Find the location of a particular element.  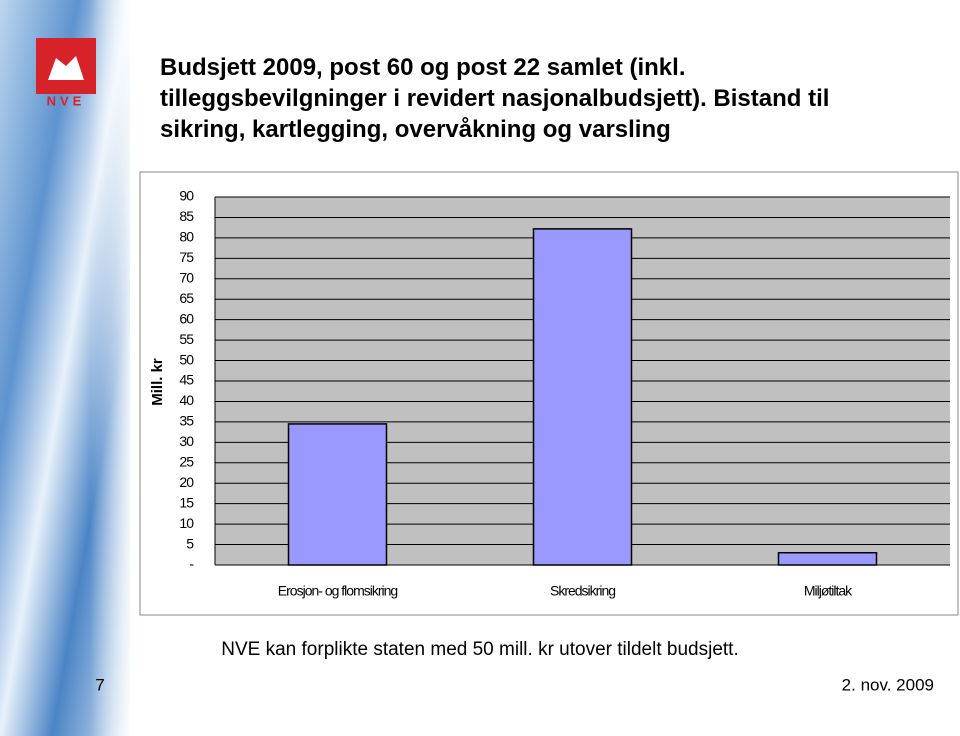

y-tick-label: 40 is located at coordinates (186, 400).